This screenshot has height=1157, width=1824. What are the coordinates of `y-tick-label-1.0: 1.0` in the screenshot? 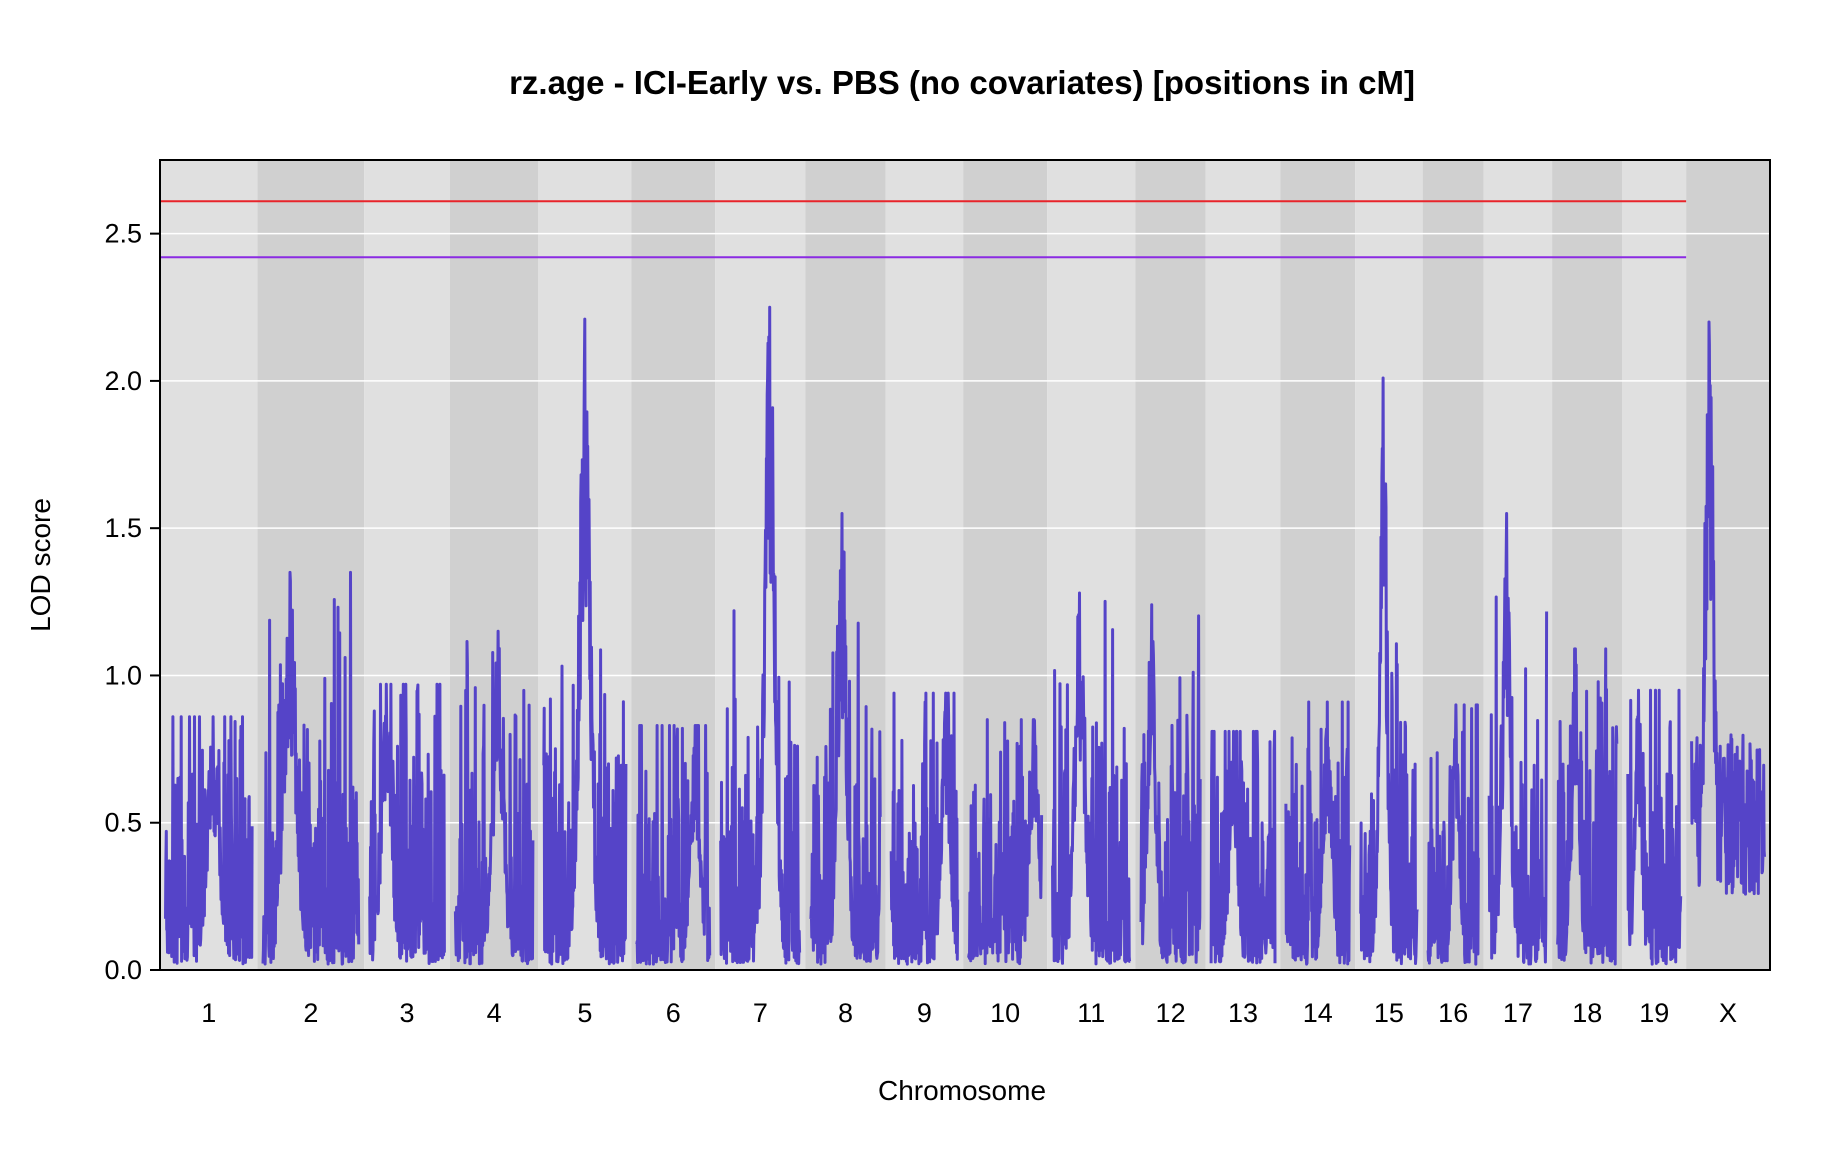 It's located at (123, 675).